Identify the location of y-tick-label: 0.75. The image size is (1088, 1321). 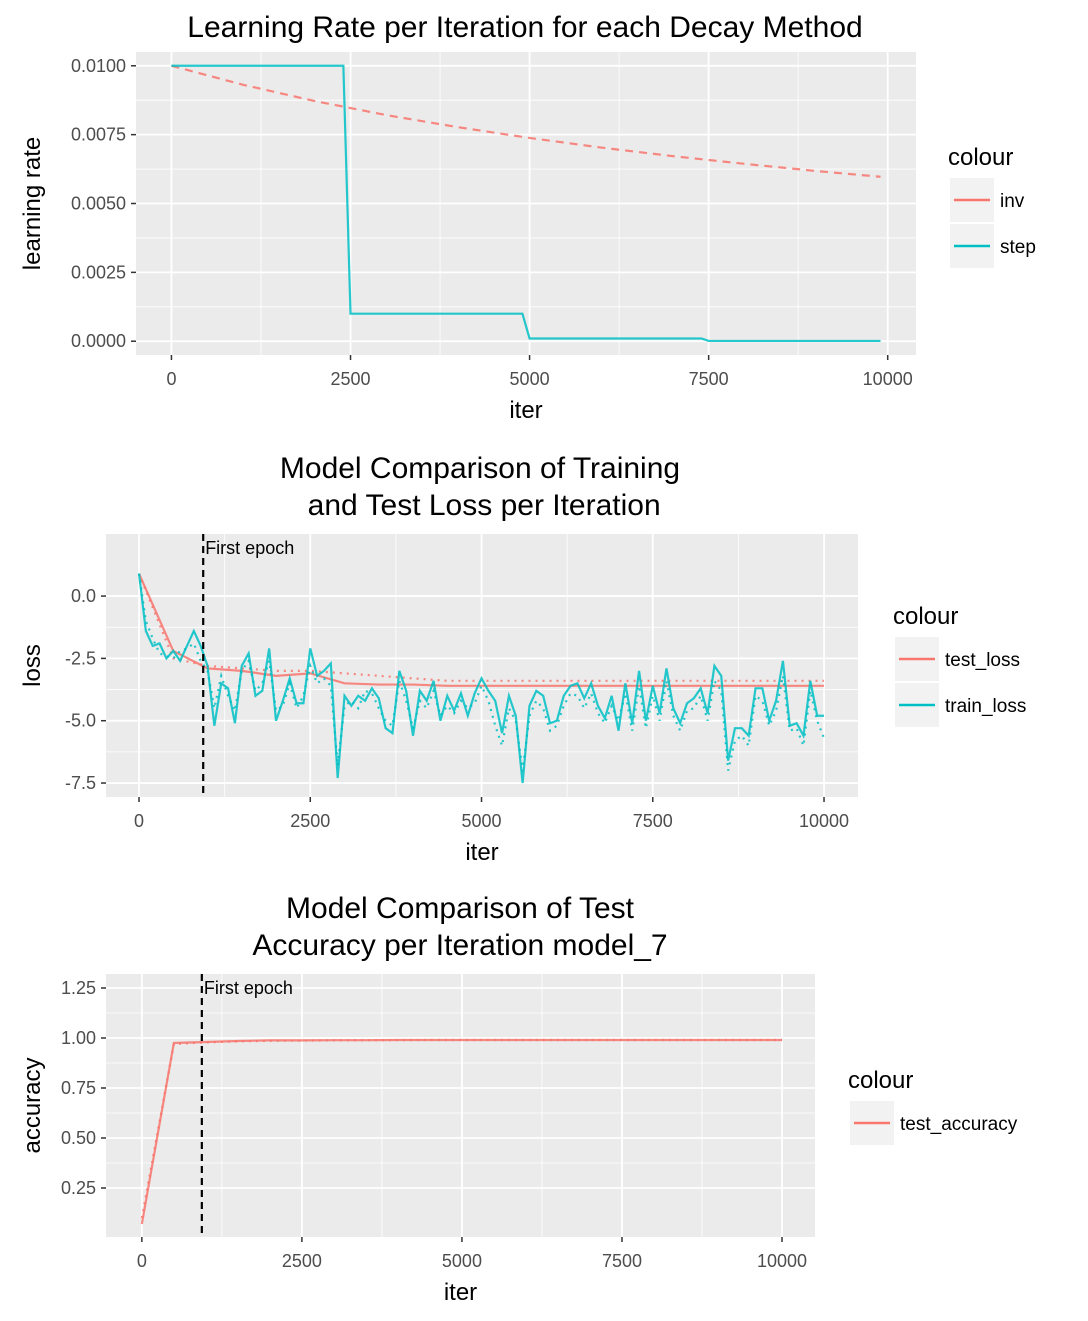
(78, 1088).